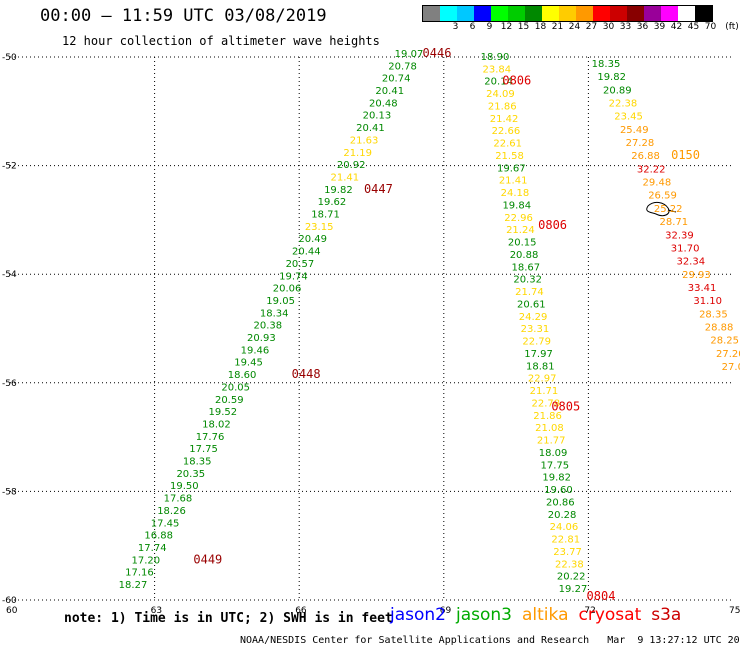 The width and height of the screenshot is (740, 650). Describe the element at coordinates (551, 441) in the screenshot. I see `wave-height-label: 21.77` at that location.